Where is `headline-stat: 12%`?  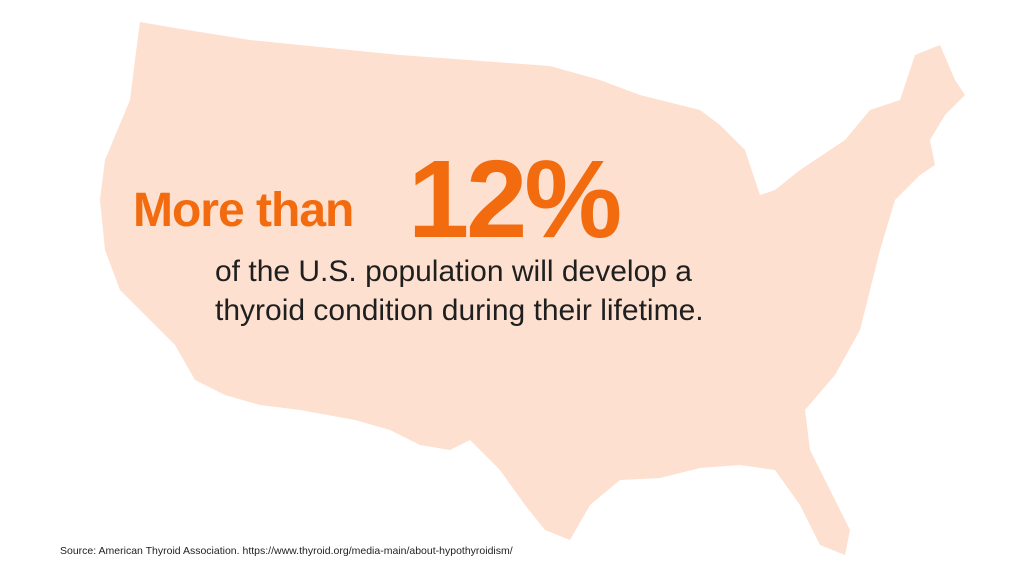
headline-stat: 12% is located at coordinates (515, 199).